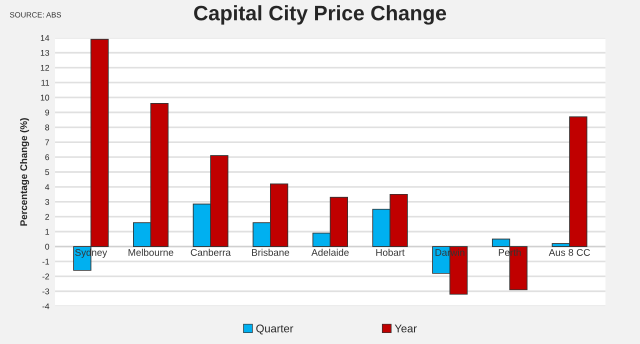 Image resolution: width=640 pixels, height=344 pixels. I want to click on y-tick-label: 8, so click(47, 127).